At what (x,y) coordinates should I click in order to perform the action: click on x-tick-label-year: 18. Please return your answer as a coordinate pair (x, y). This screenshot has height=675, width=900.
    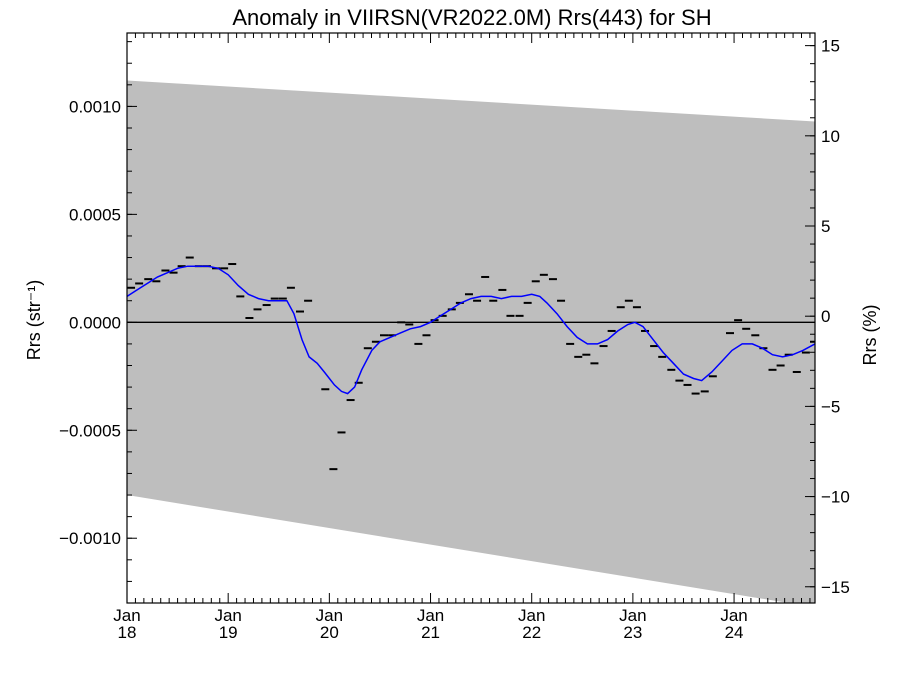
    Looking at the image, I should click on (127, 632).